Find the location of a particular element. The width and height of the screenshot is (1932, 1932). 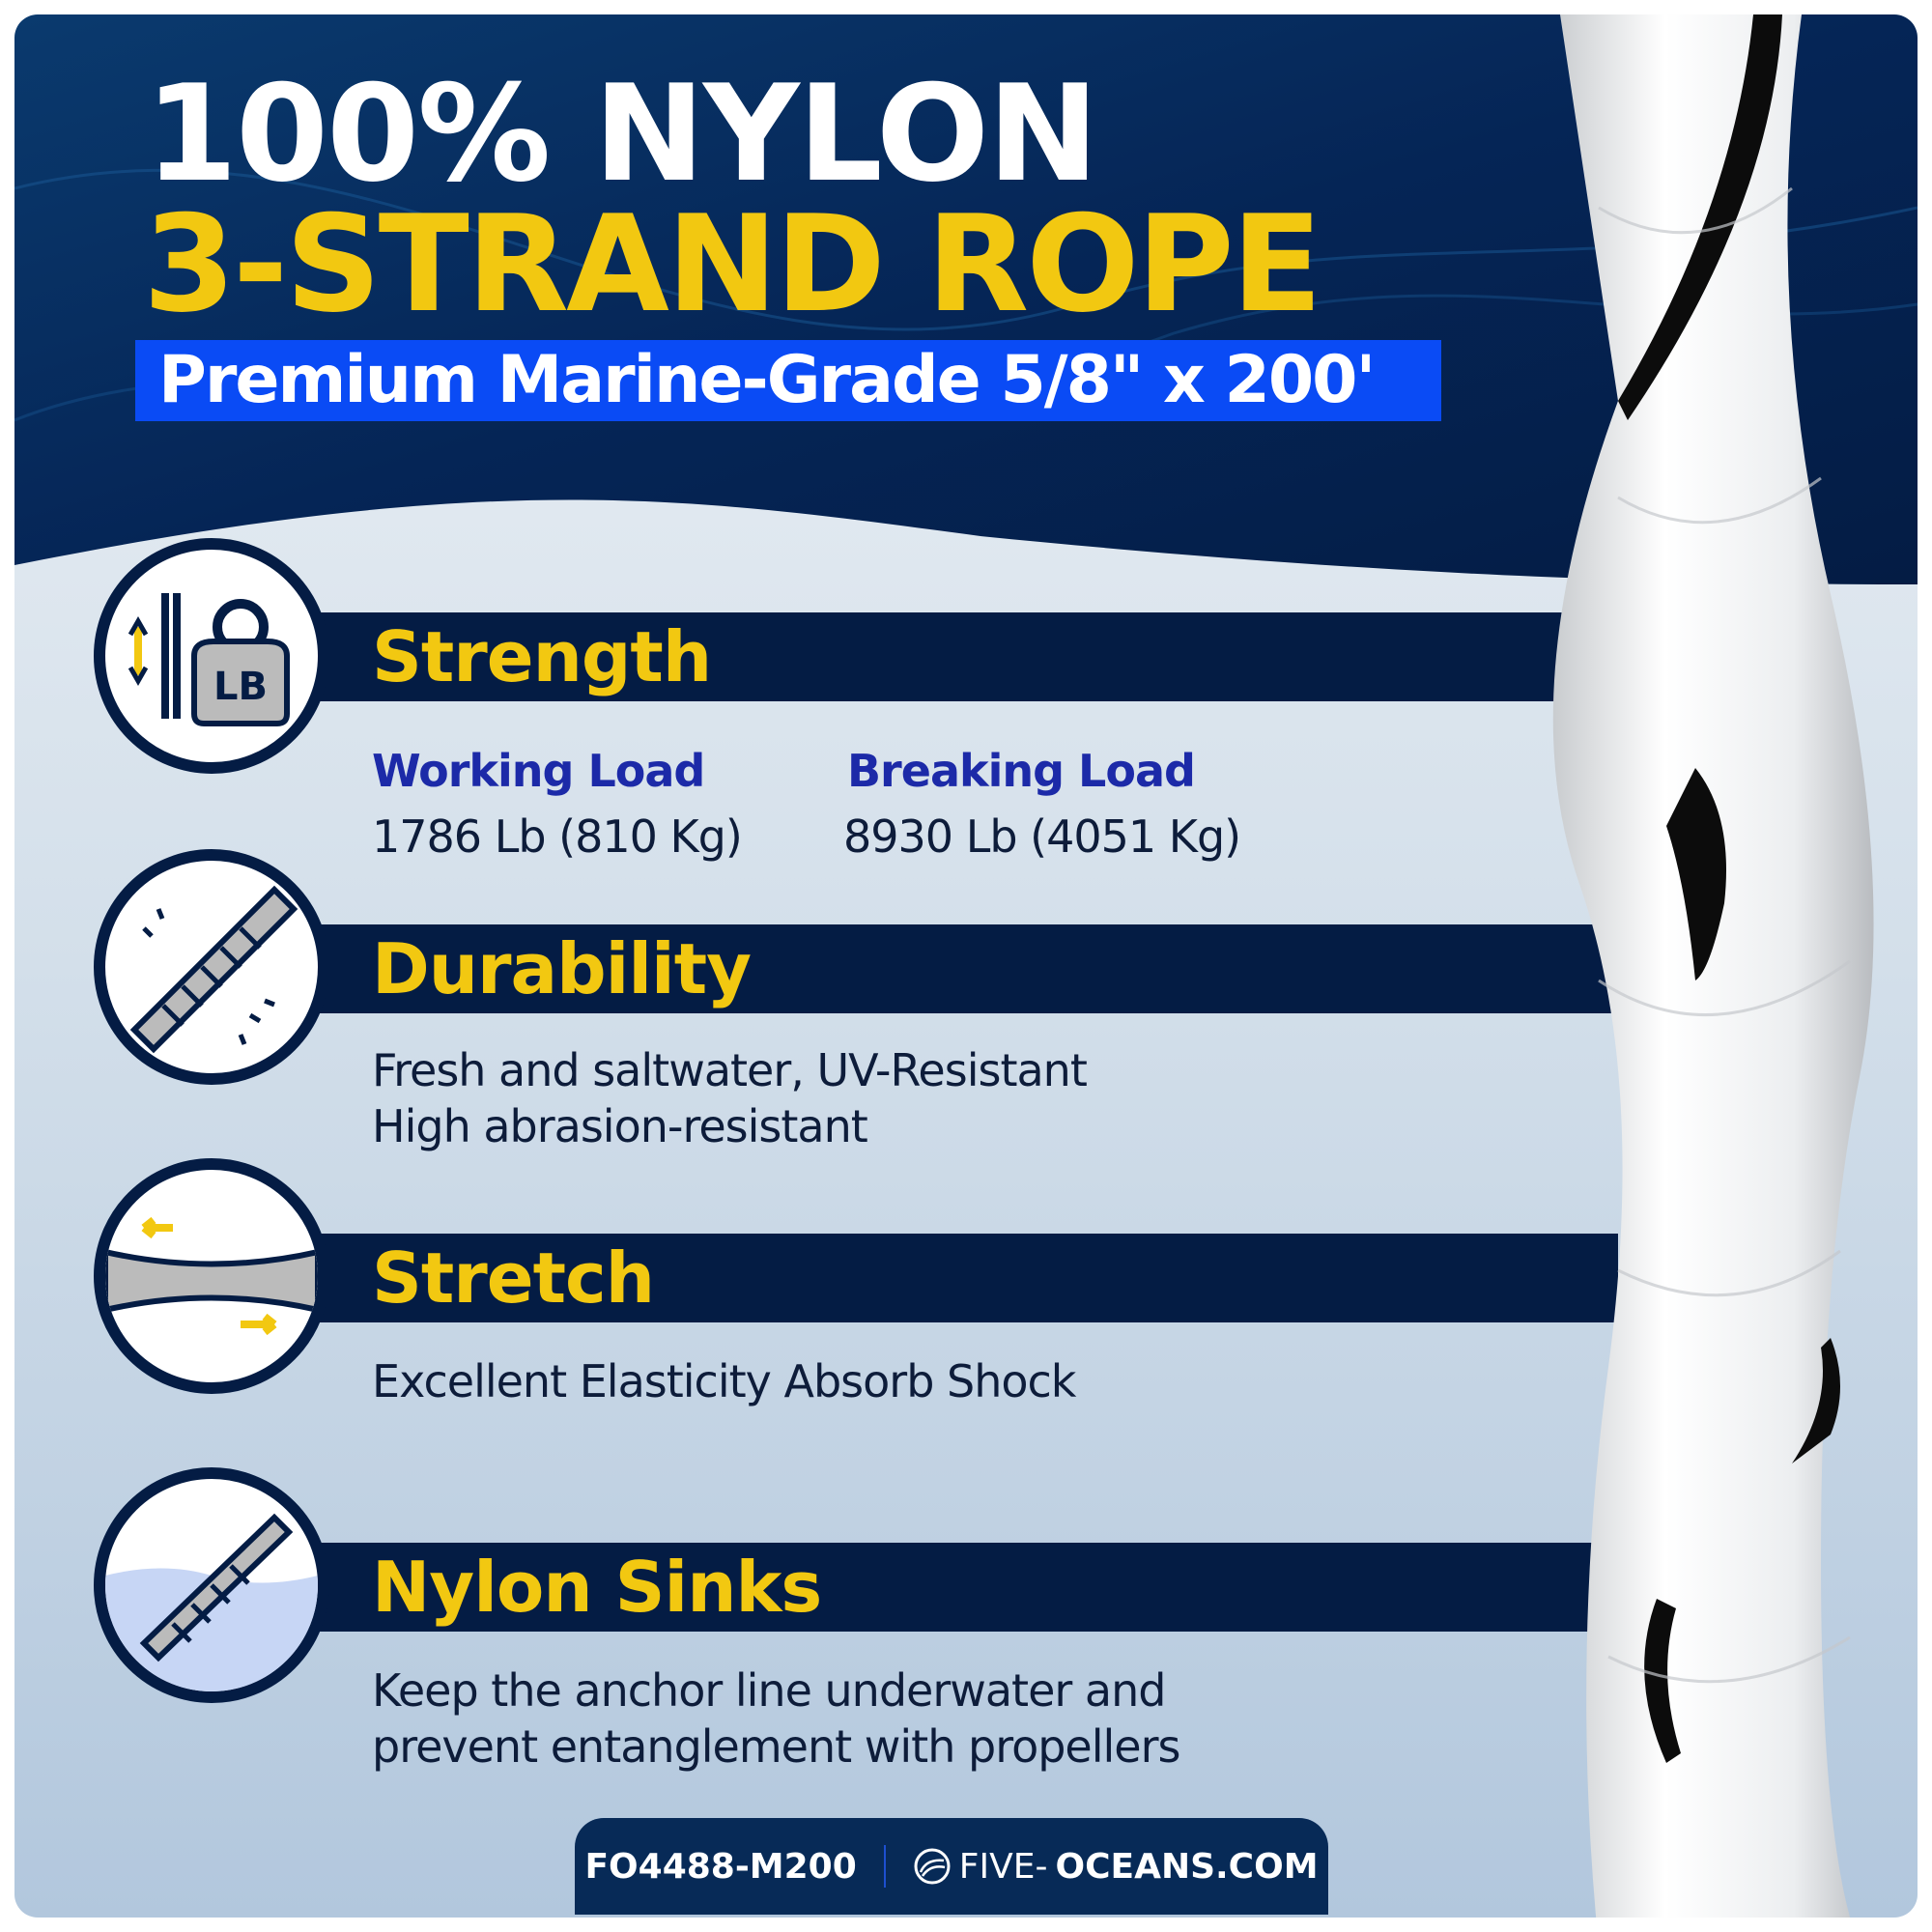

durability-title: Durability is located at coordinates (562, 968).